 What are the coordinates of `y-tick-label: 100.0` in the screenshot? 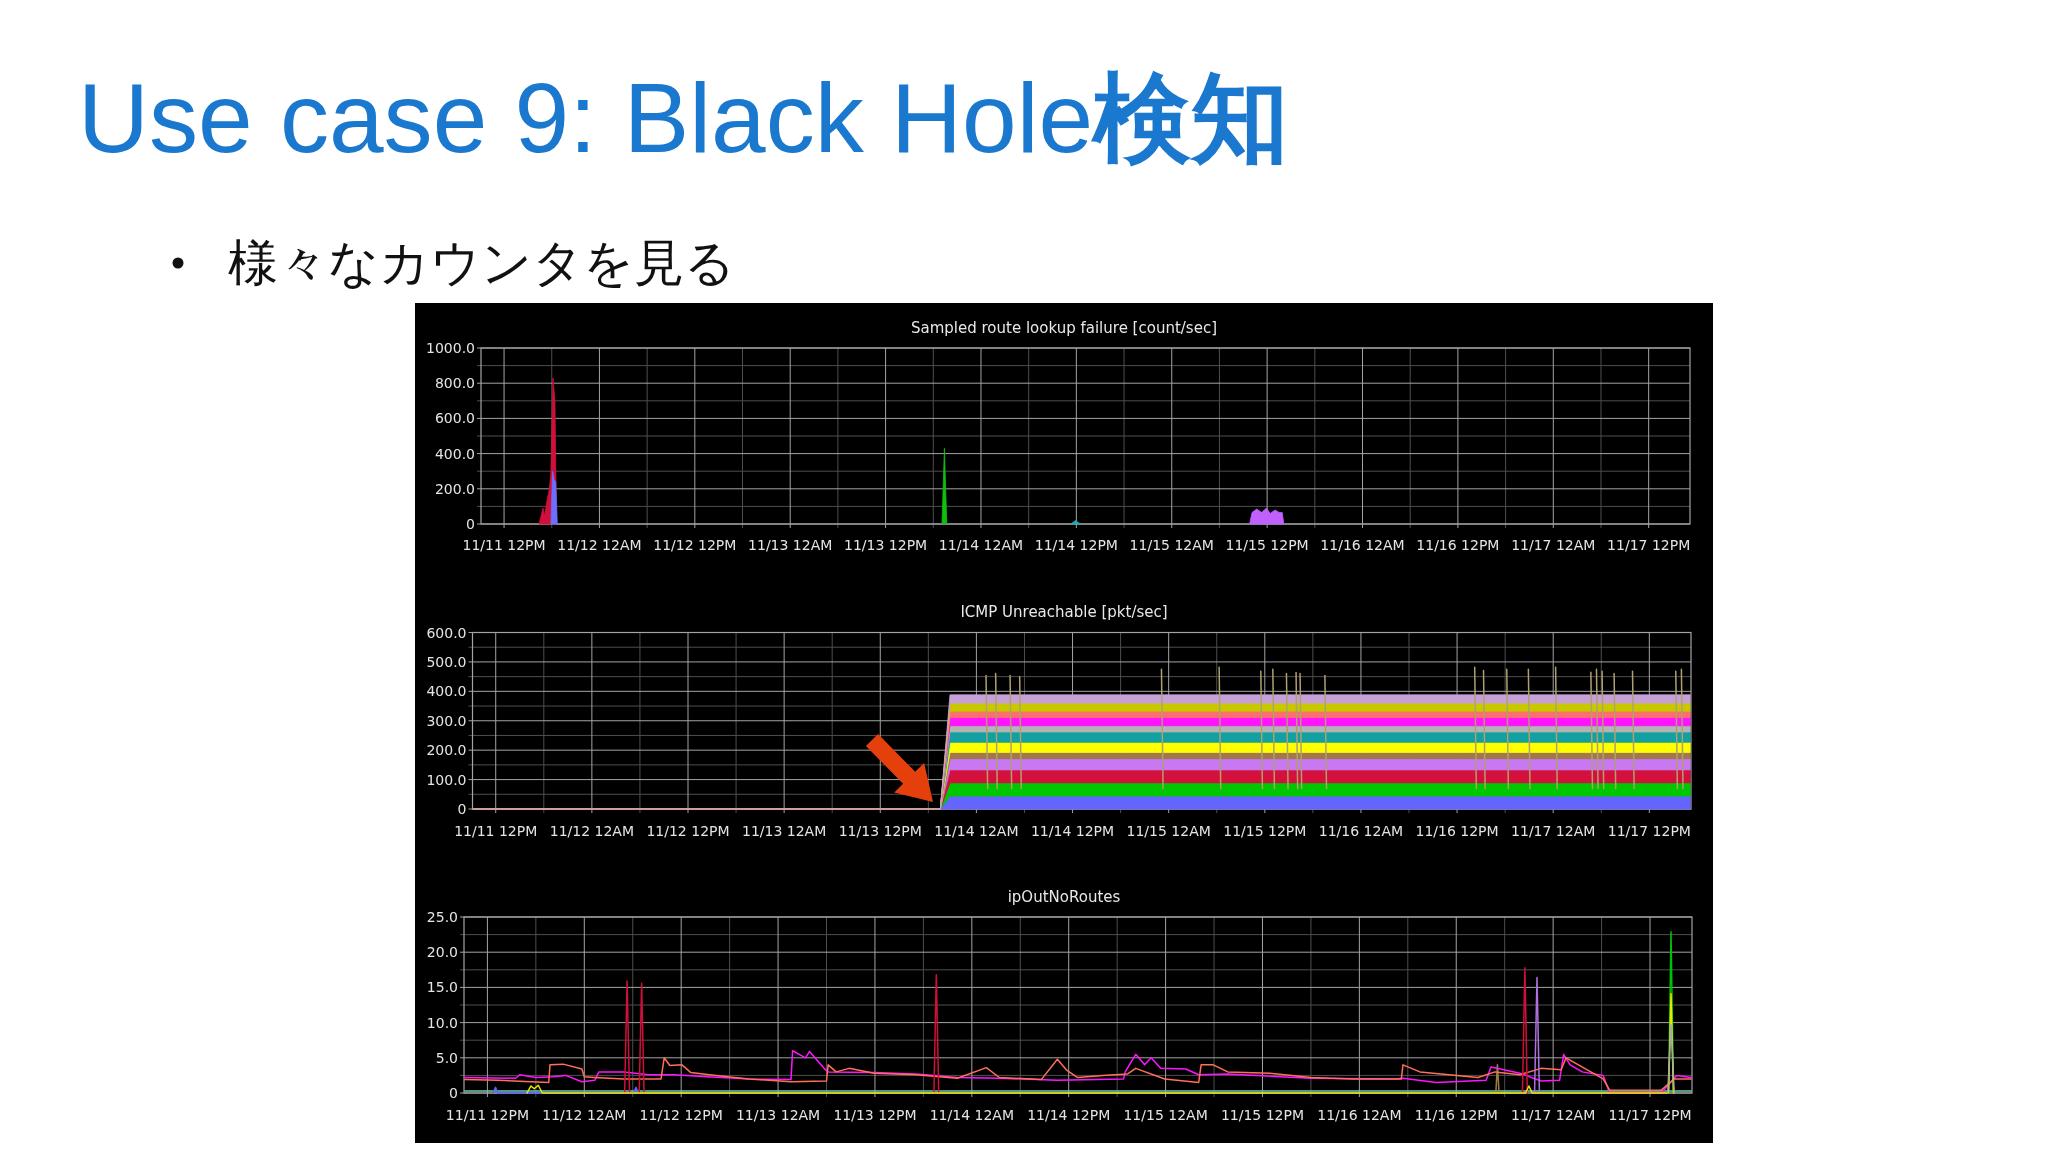 It's located at (446, 779).